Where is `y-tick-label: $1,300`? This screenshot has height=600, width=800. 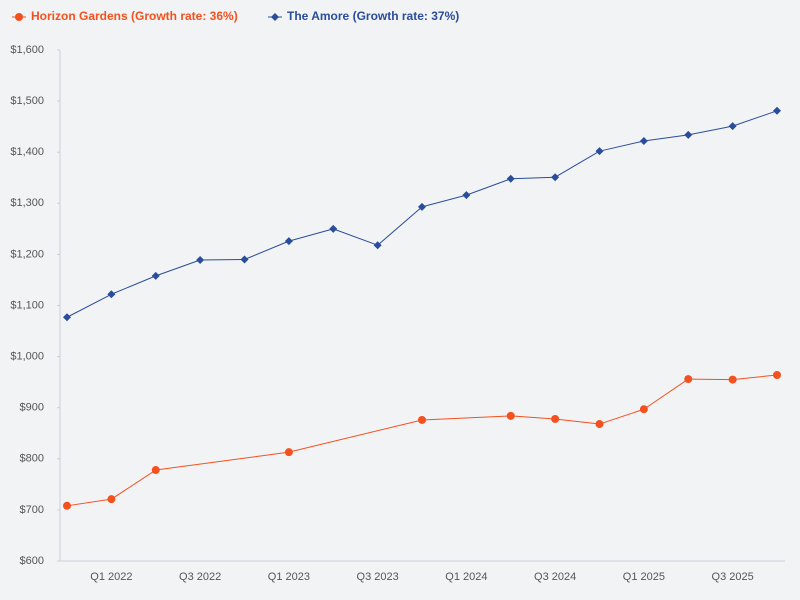
y-tick-label: $1,300 is located at coordinates (27, 203).